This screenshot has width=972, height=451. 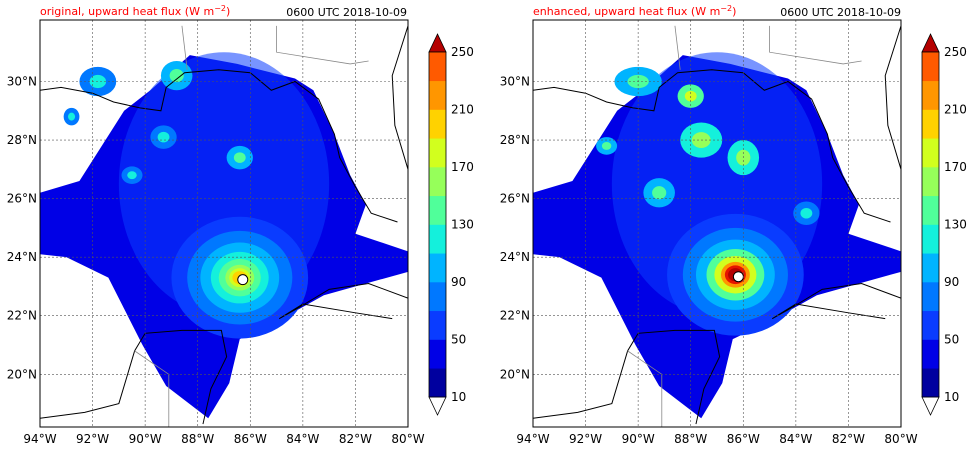 I want to click on panel-timestamp-original: 0600 UTC 2018-10-09, so click(x=346, y=12).